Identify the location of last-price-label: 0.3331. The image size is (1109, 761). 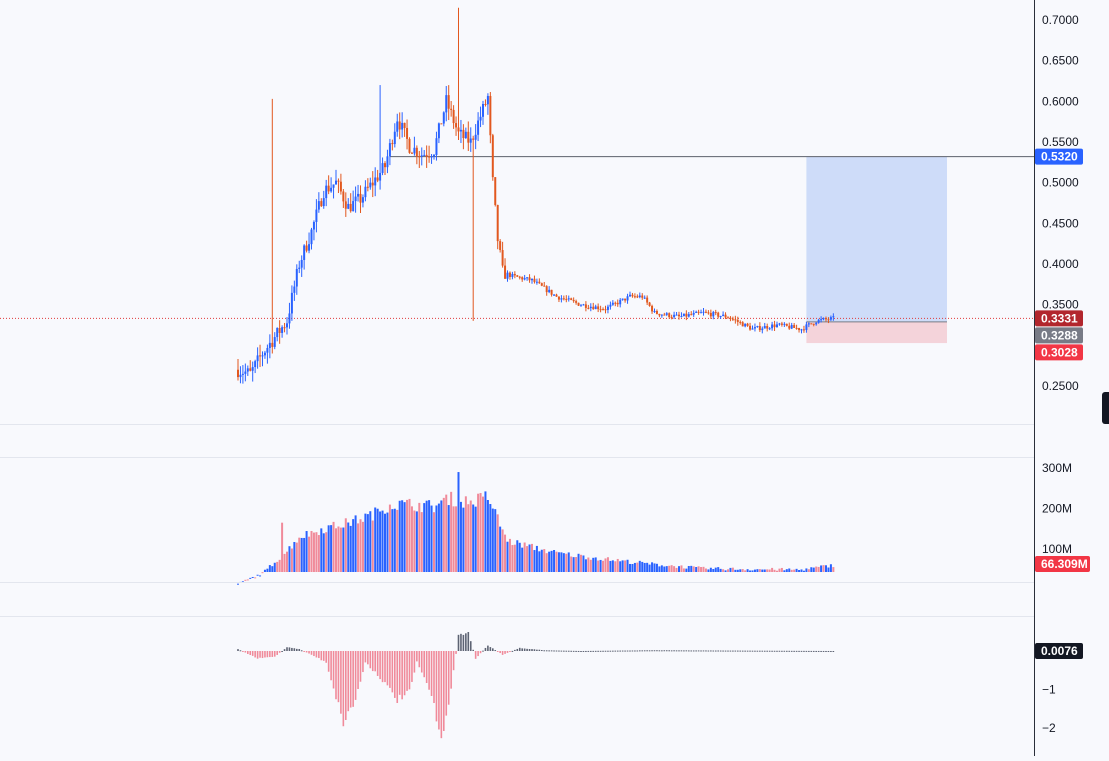
(1059, 318).